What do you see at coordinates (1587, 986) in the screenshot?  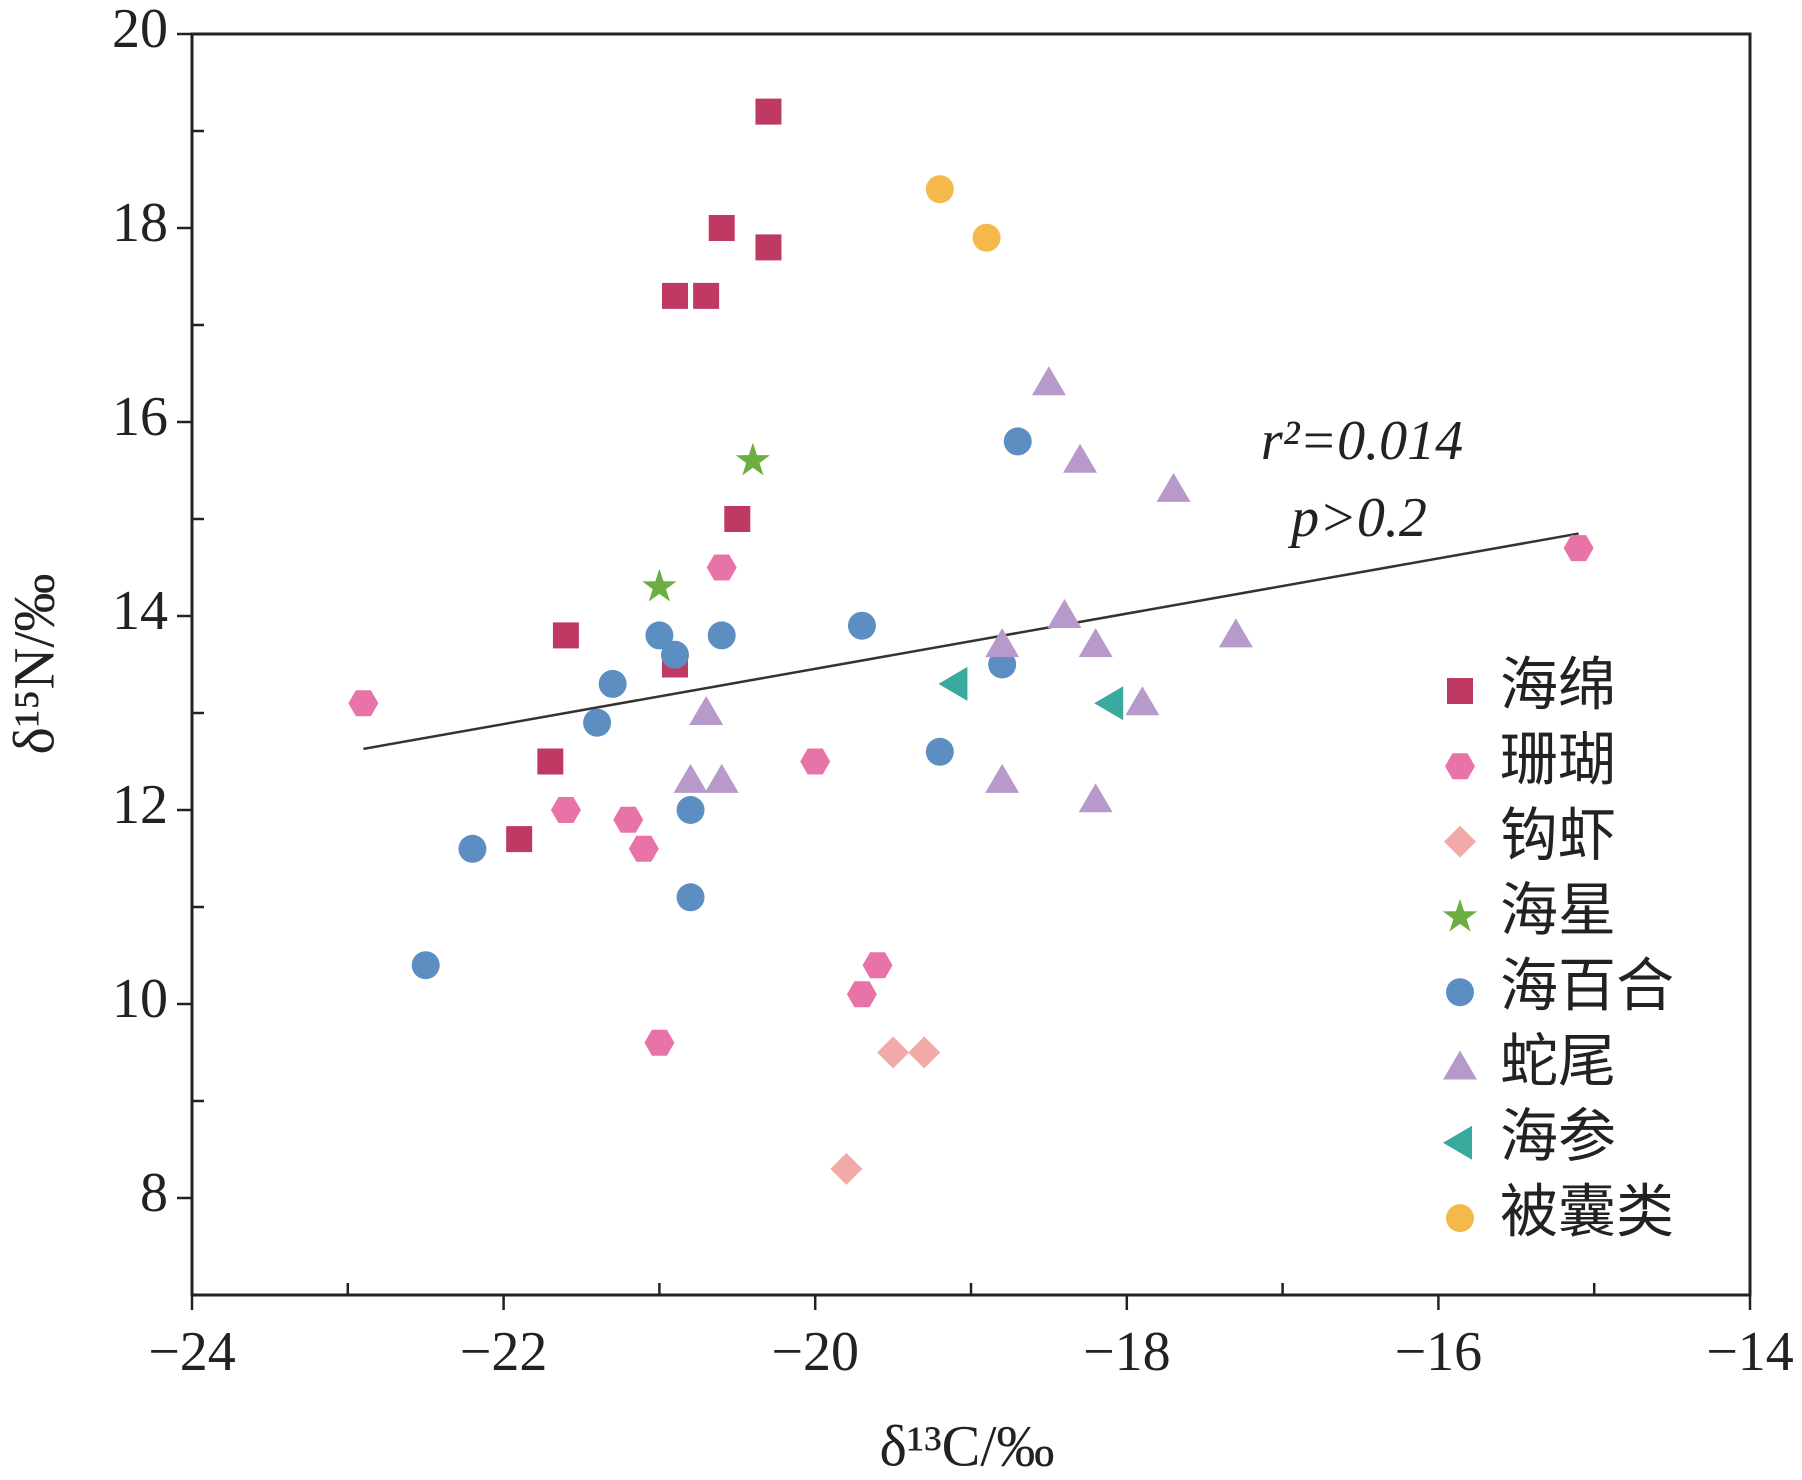 I see `legend-label: 海百合` at bounding box center [1587, 986].